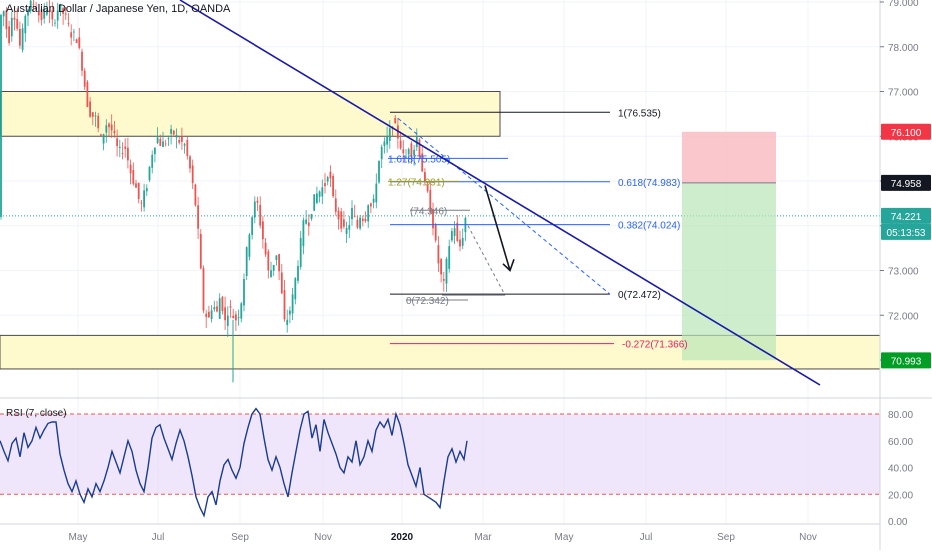  I want to click on fib-level-label: 0(72.472), so click(639, 295).